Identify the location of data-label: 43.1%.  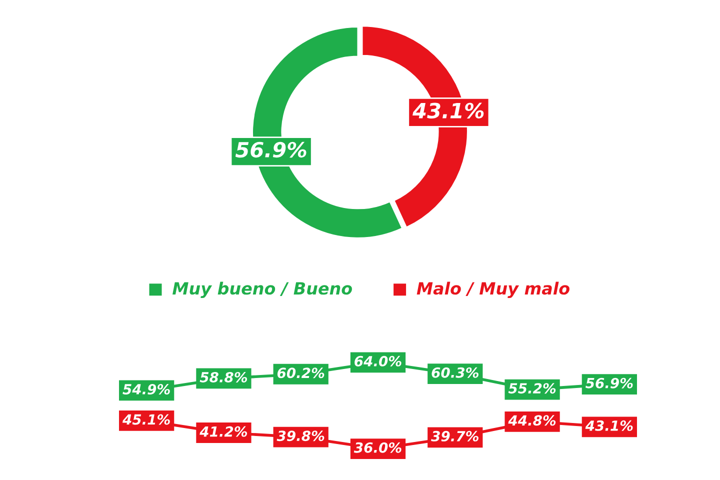
(448, 110).